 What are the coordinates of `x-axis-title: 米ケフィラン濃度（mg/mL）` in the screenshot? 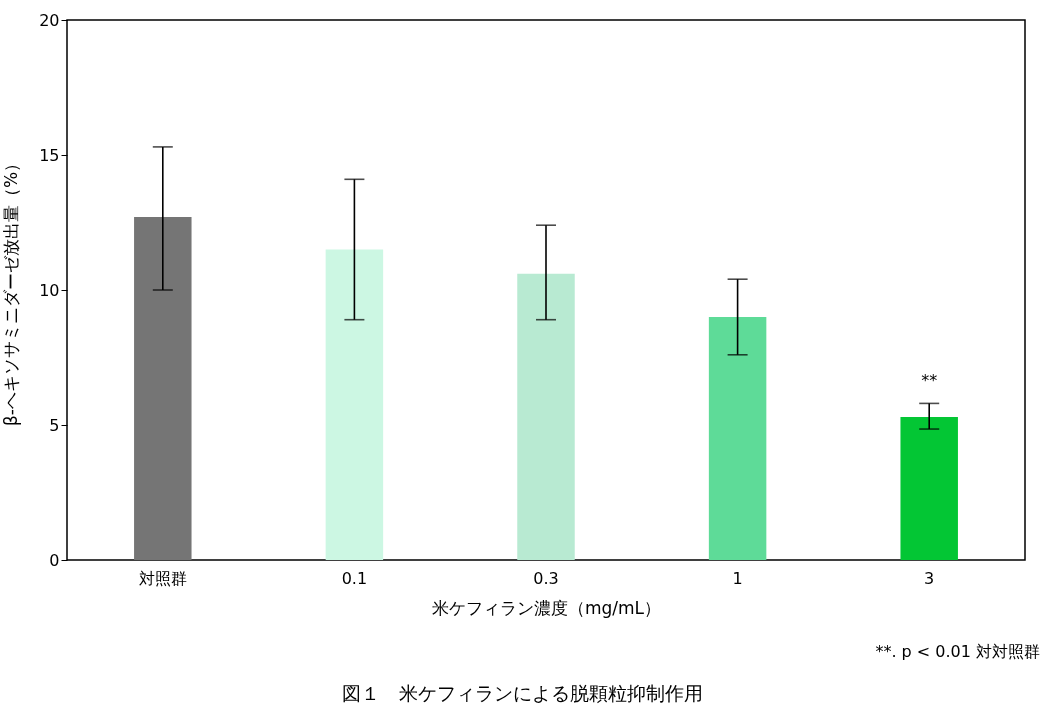 It's located at (546, 607).